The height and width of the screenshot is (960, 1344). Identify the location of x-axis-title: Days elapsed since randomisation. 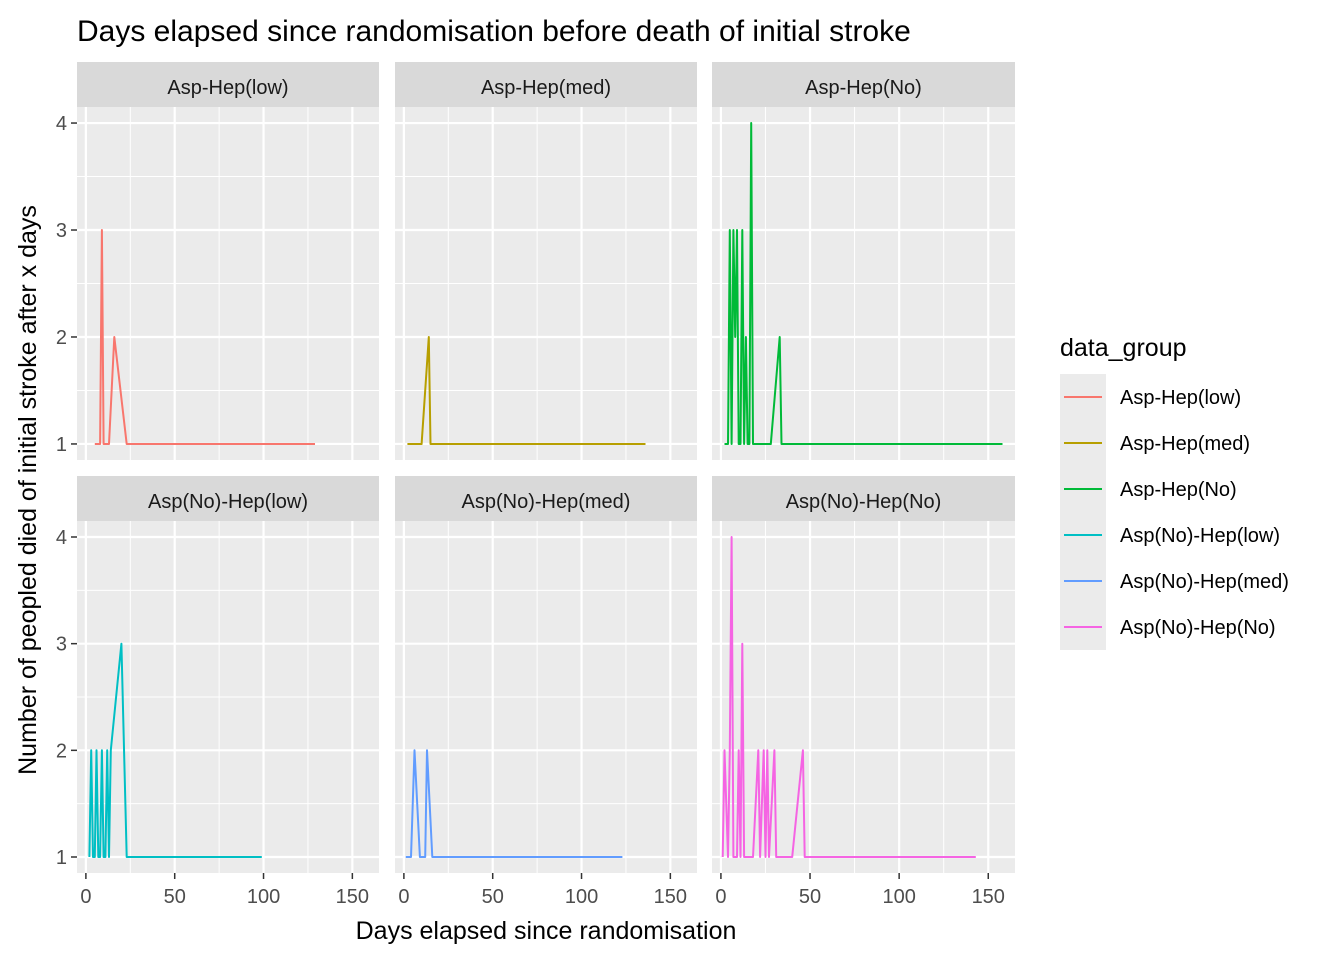
(546, 931).